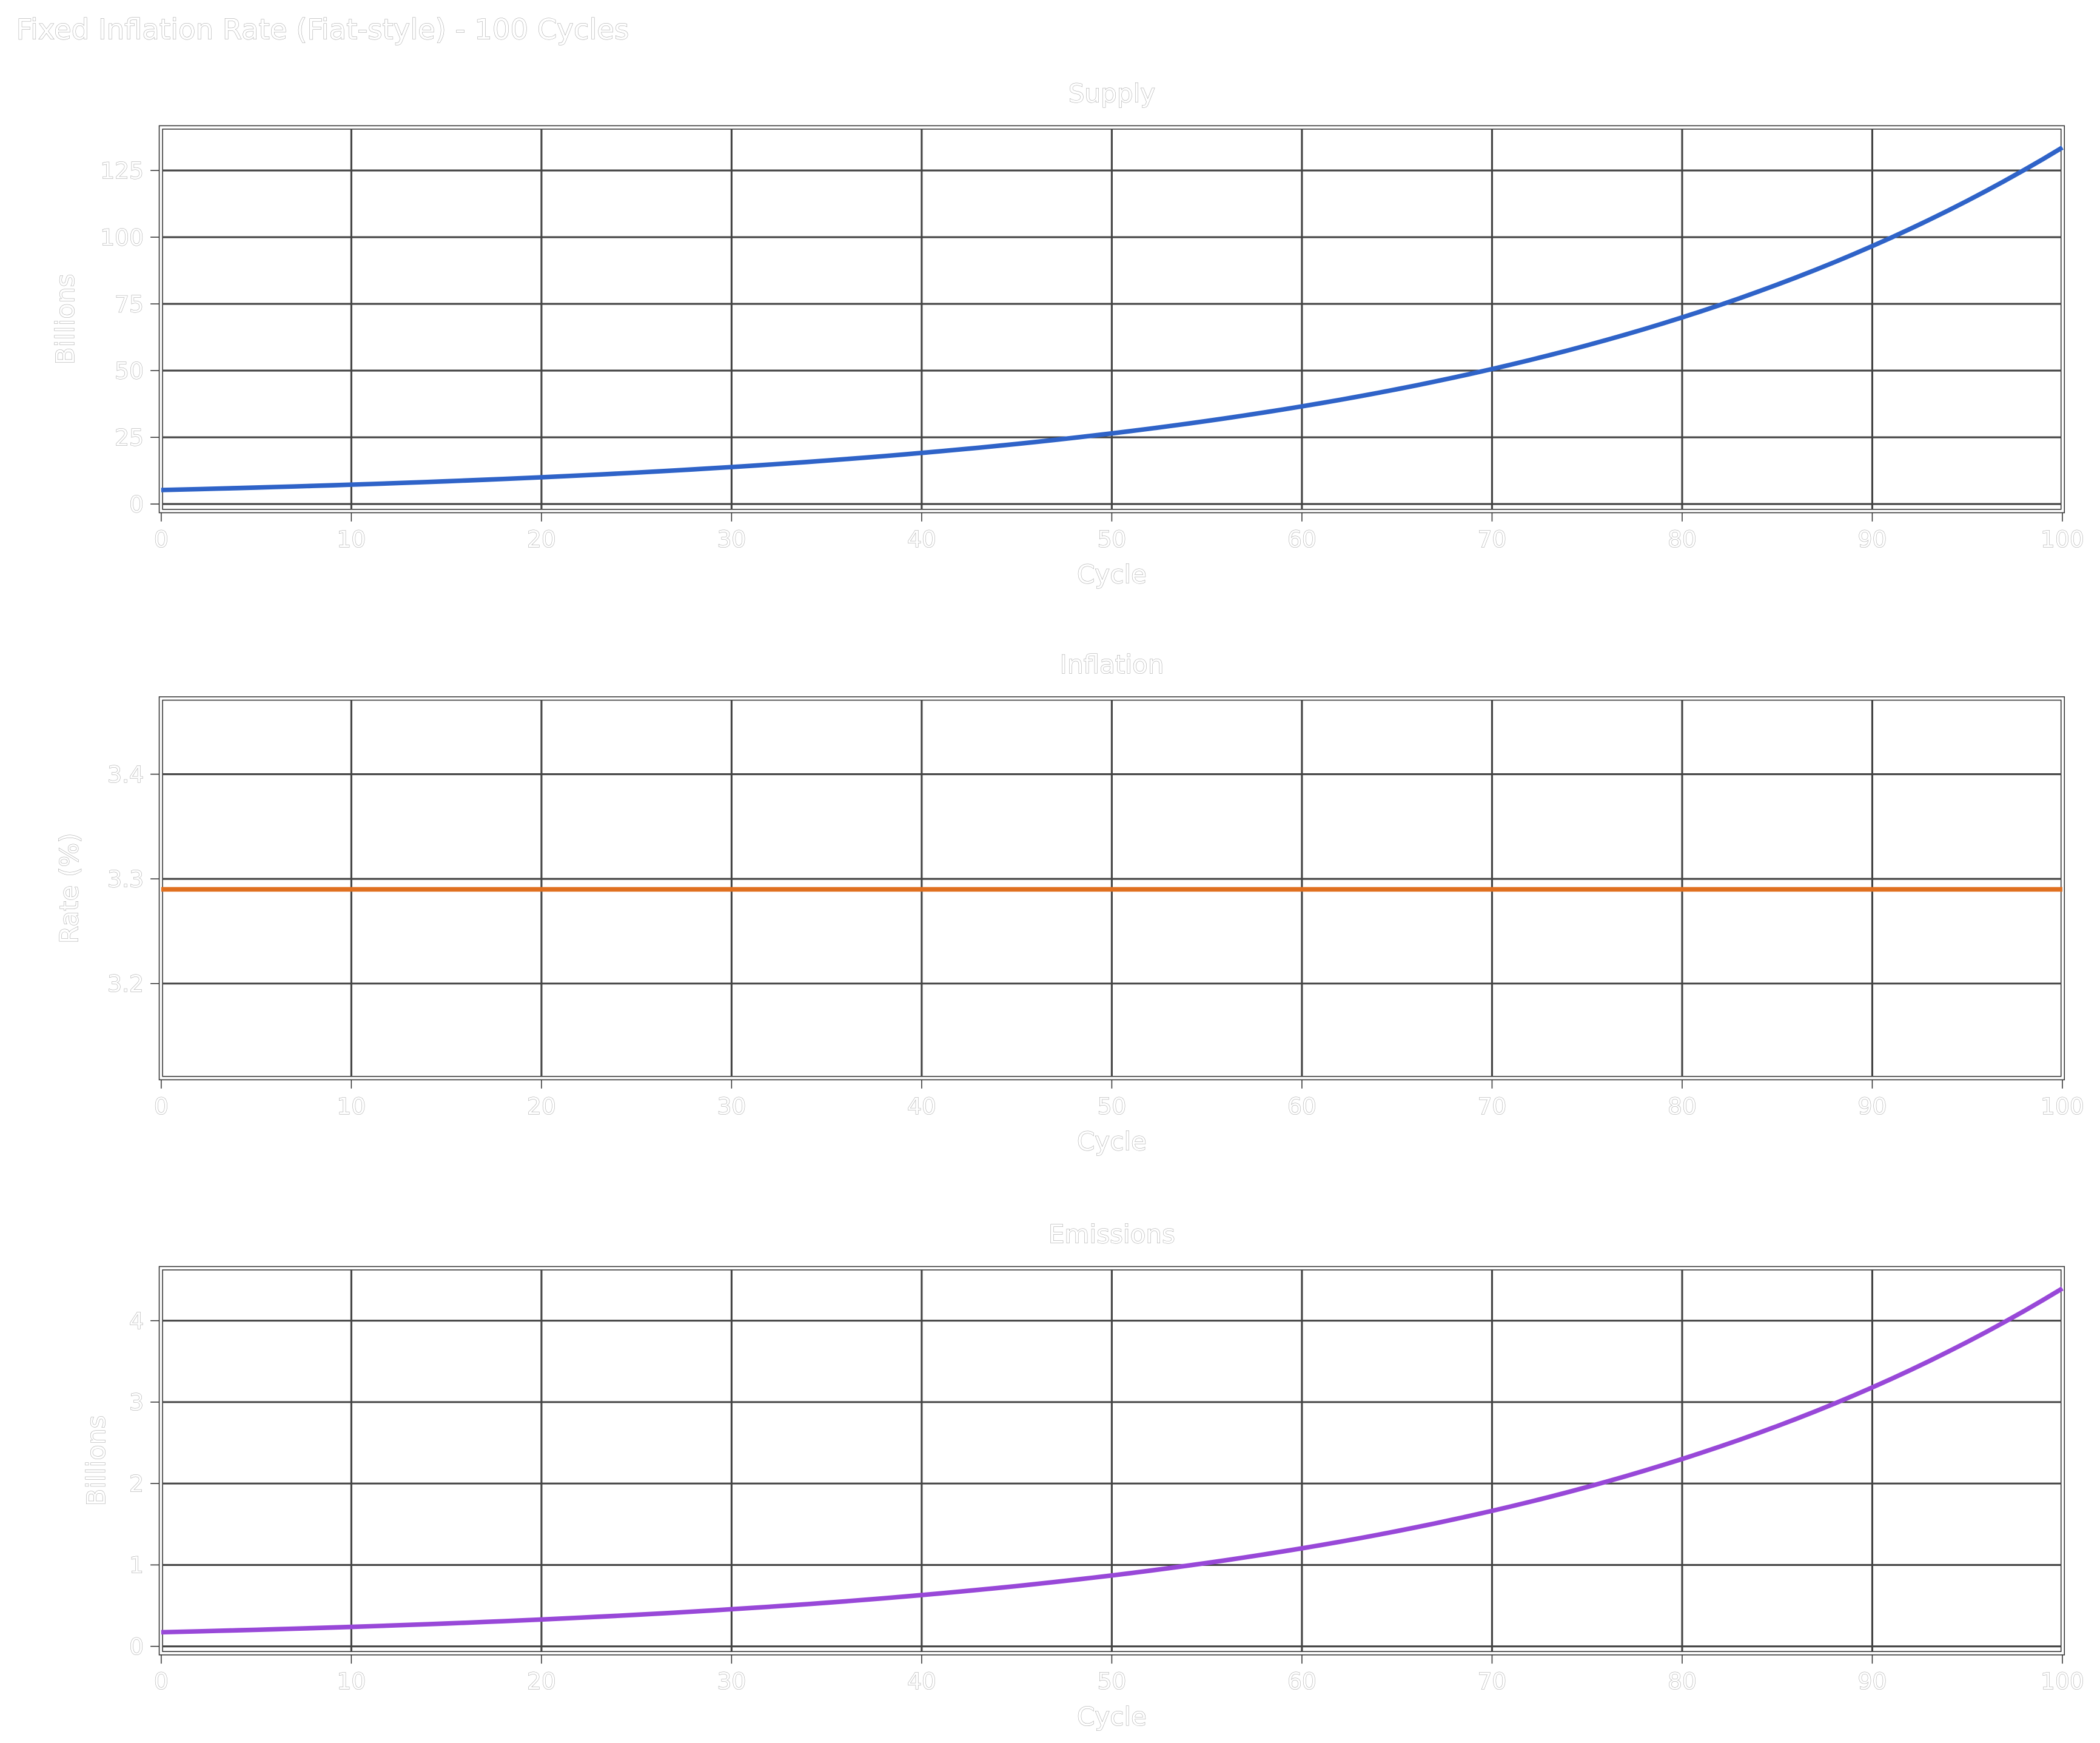  I want to click on y-tick-label: 4, so click(136, 1321).